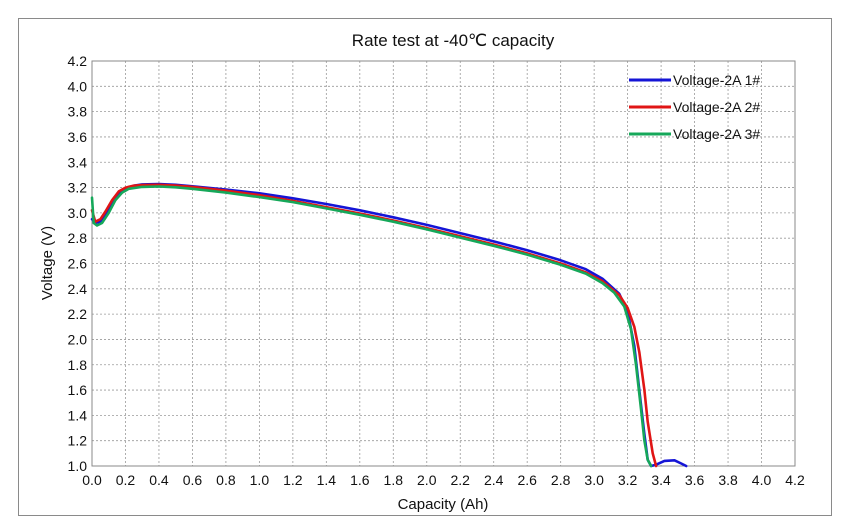 This screenshot has width=852, height=531. What do you see at coordinates (78, 365) in the screenshot?
I see `y-tick-label: 1.8` at bounding box center [78, 365].